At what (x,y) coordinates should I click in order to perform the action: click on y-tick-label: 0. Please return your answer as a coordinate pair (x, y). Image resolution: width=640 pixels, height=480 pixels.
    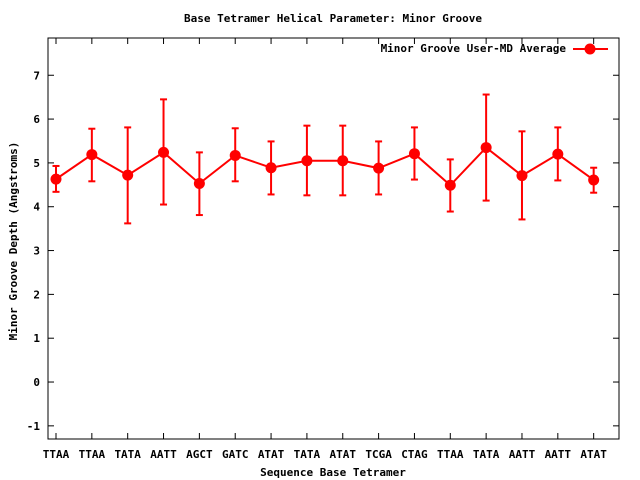
    Looking at the image, I should click on (36, 382).